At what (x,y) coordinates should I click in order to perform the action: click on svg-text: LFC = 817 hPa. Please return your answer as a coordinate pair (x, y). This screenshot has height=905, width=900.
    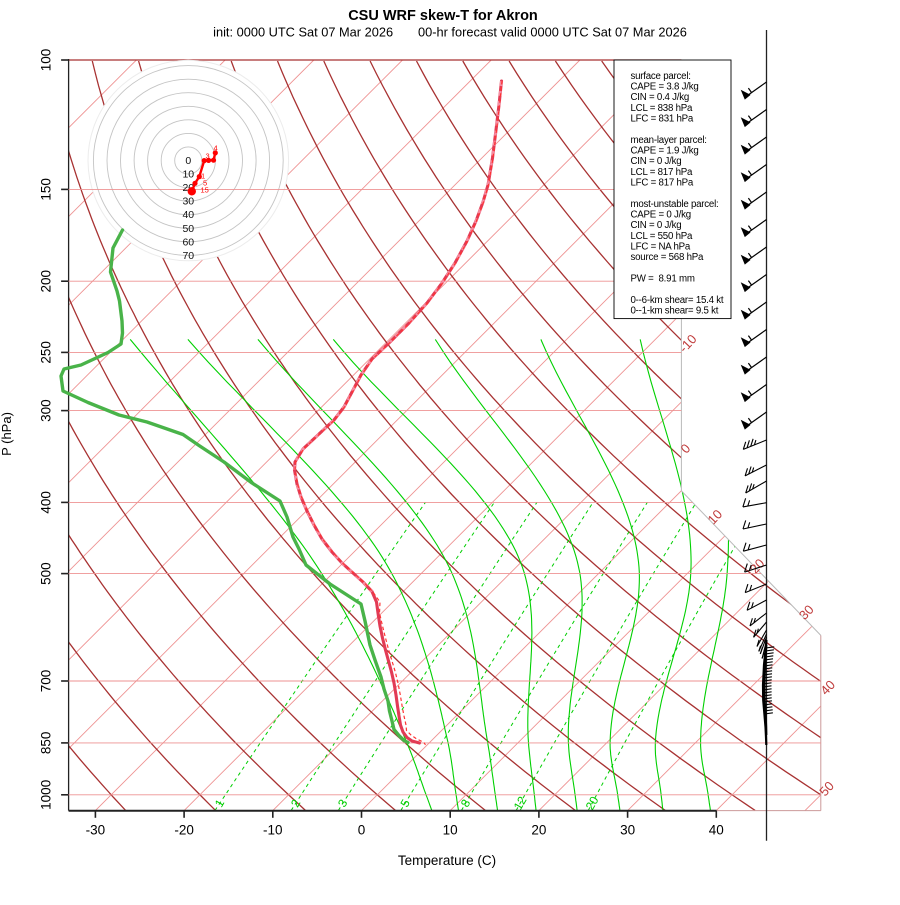
    Looking at the image, I should click on (662, 183).